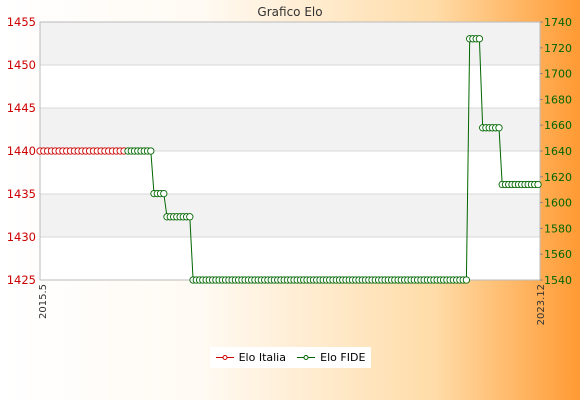 This screenshot has width=580, height=400. Describe the element at coordinates (306, 357) in the screenshot. I see `legend-swatch-elo-fide` at that location.